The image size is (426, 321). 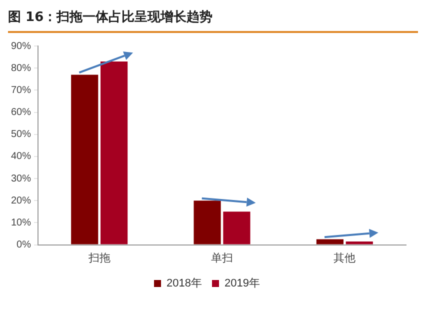 I want to click on y-tick-label: 70%, so click(x=21, y=90).